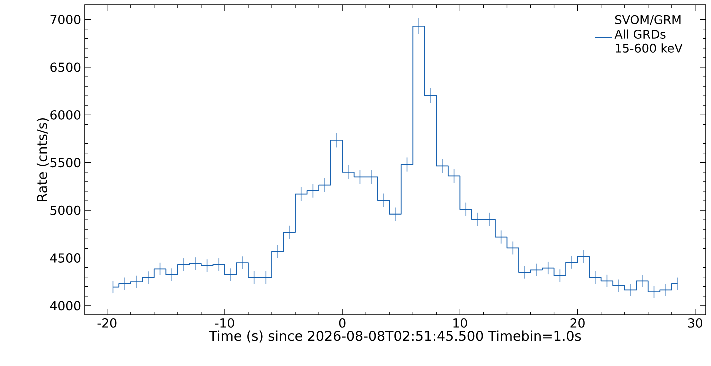 Image resolution: width=711 pixels, height=366 pixels. Describe the element at coordinates (65, 211) in the screenshot. I see `y-tick-label: 5000` at that location.